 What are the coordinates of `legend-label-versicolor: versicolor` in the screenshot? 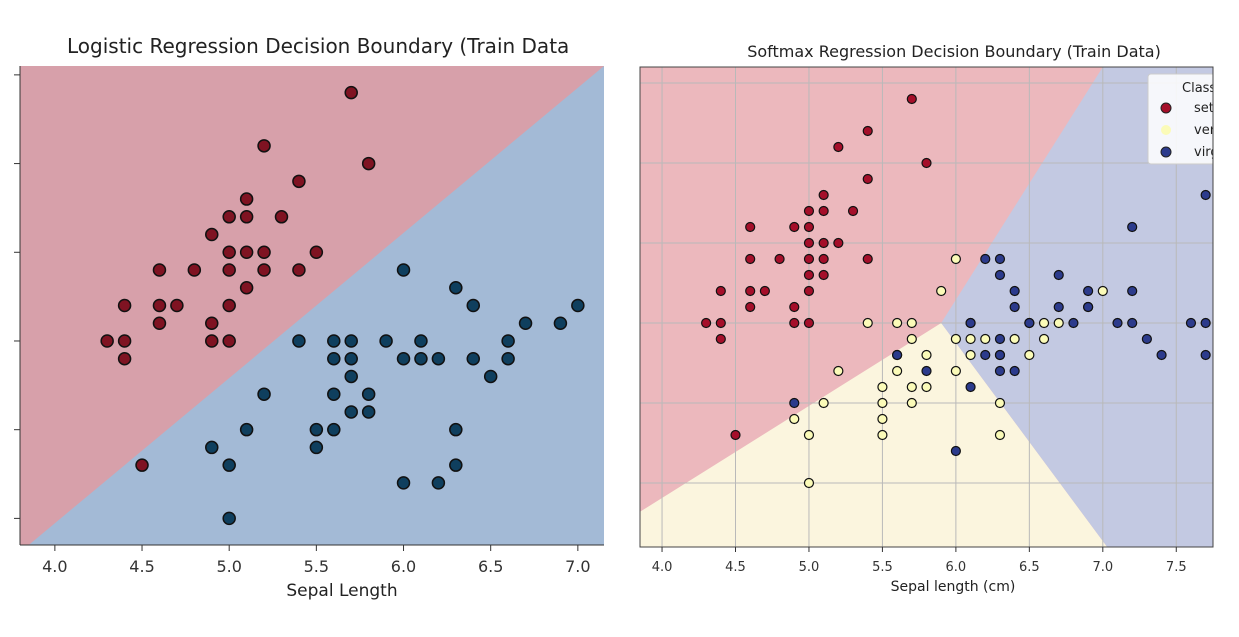 It's located at (1216, 130).